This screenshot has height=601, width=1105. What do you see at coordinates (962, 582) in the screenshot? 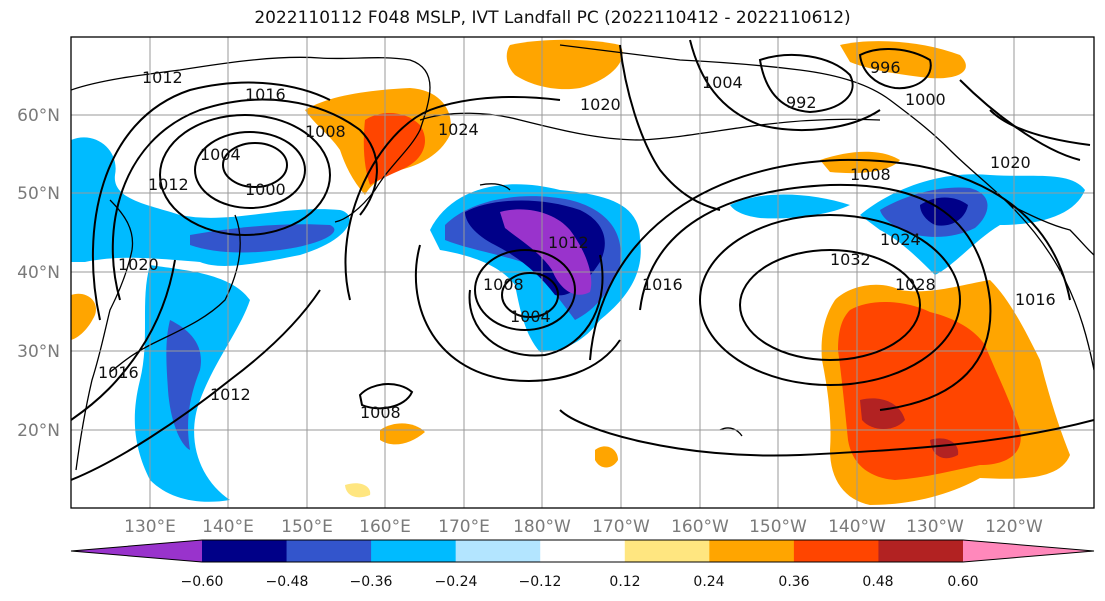
I see `colorbar-tick-label: 0.60` at bounding box center [962, 582].